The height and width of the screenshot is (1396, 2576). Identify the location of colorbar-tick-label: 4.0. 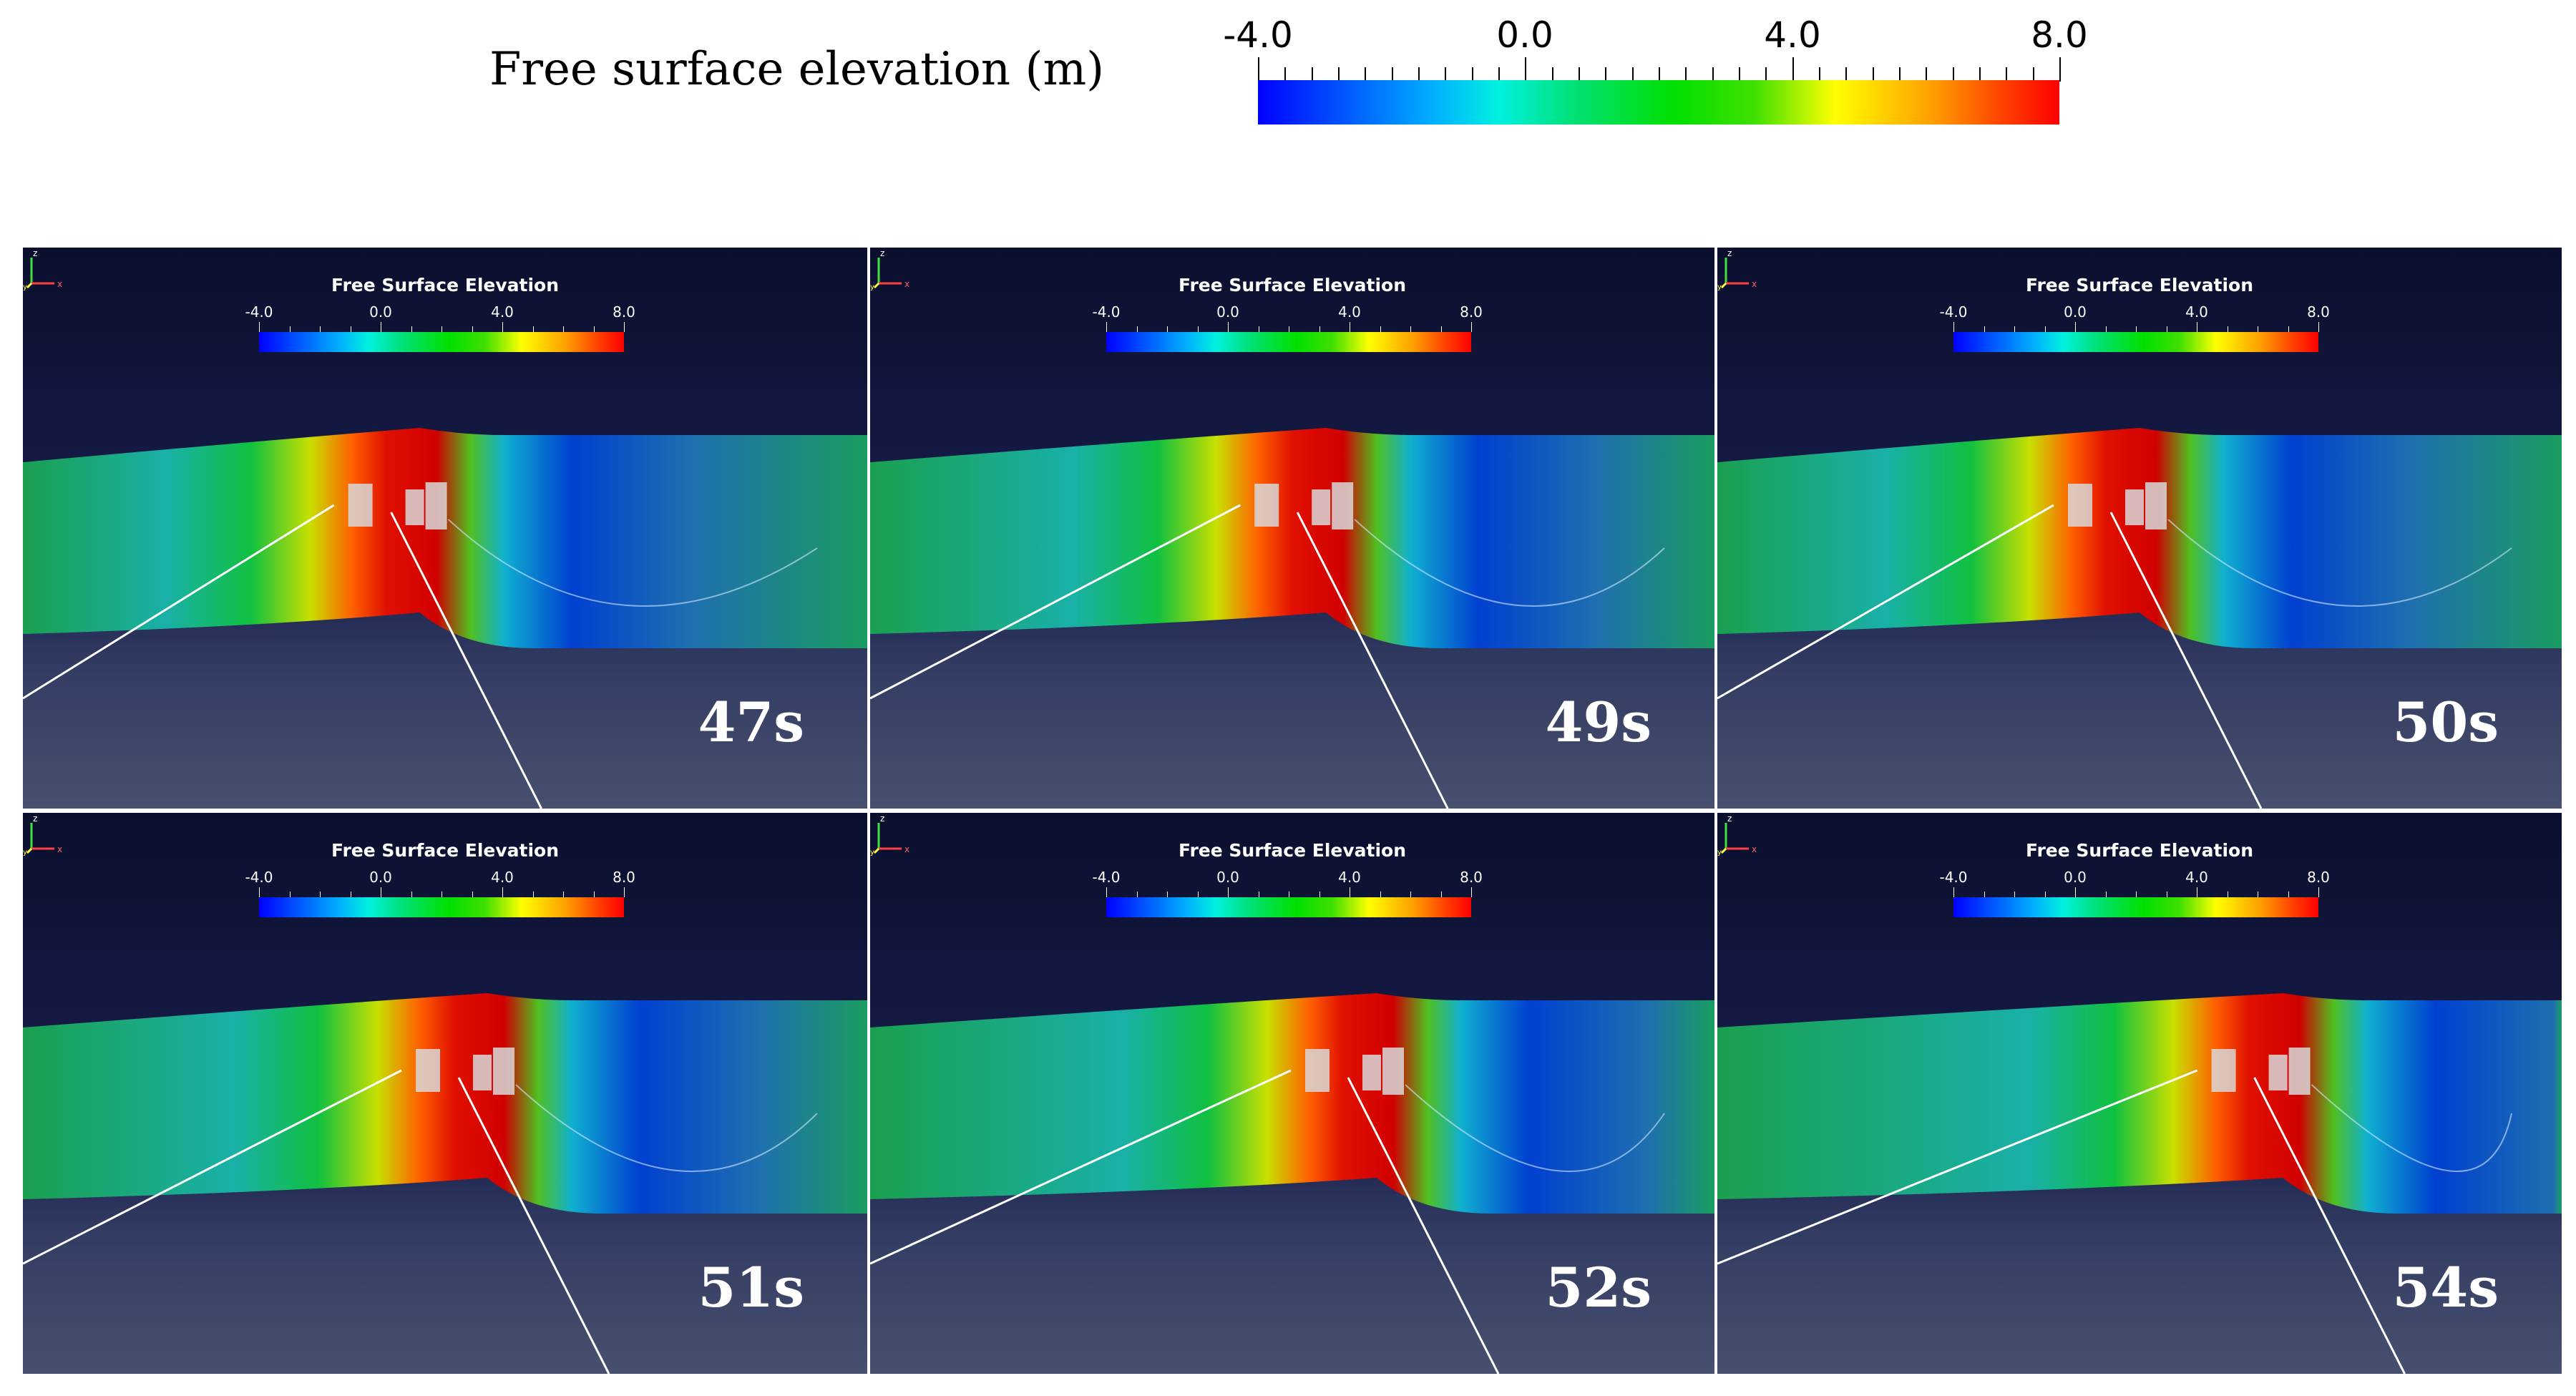
(1792, 35).